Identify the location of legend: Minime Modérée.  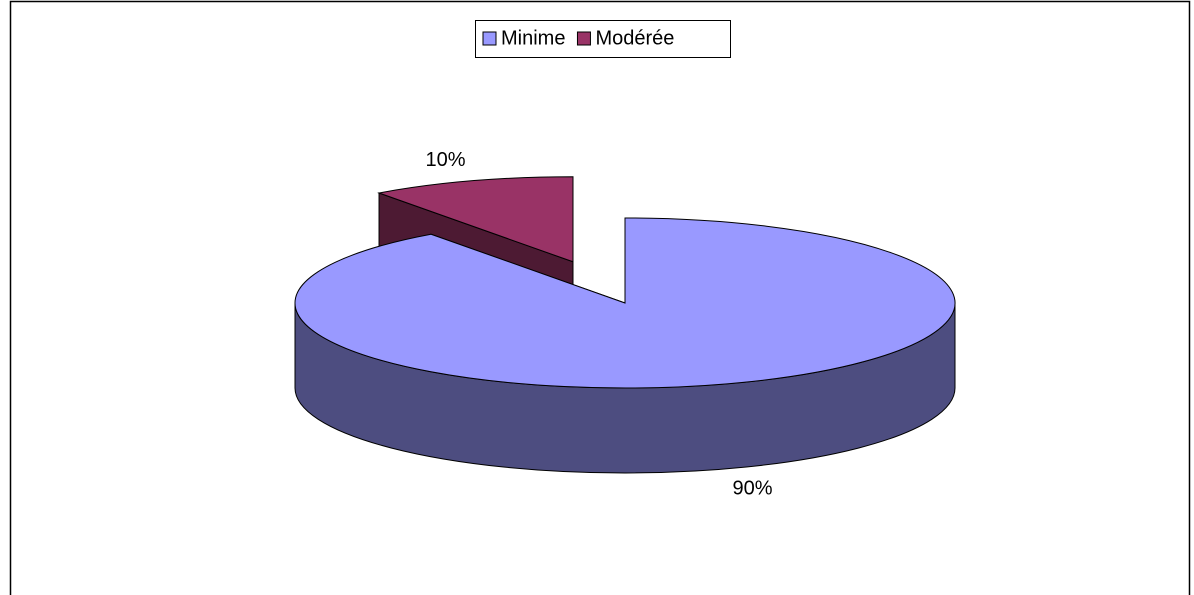
(578, 38).